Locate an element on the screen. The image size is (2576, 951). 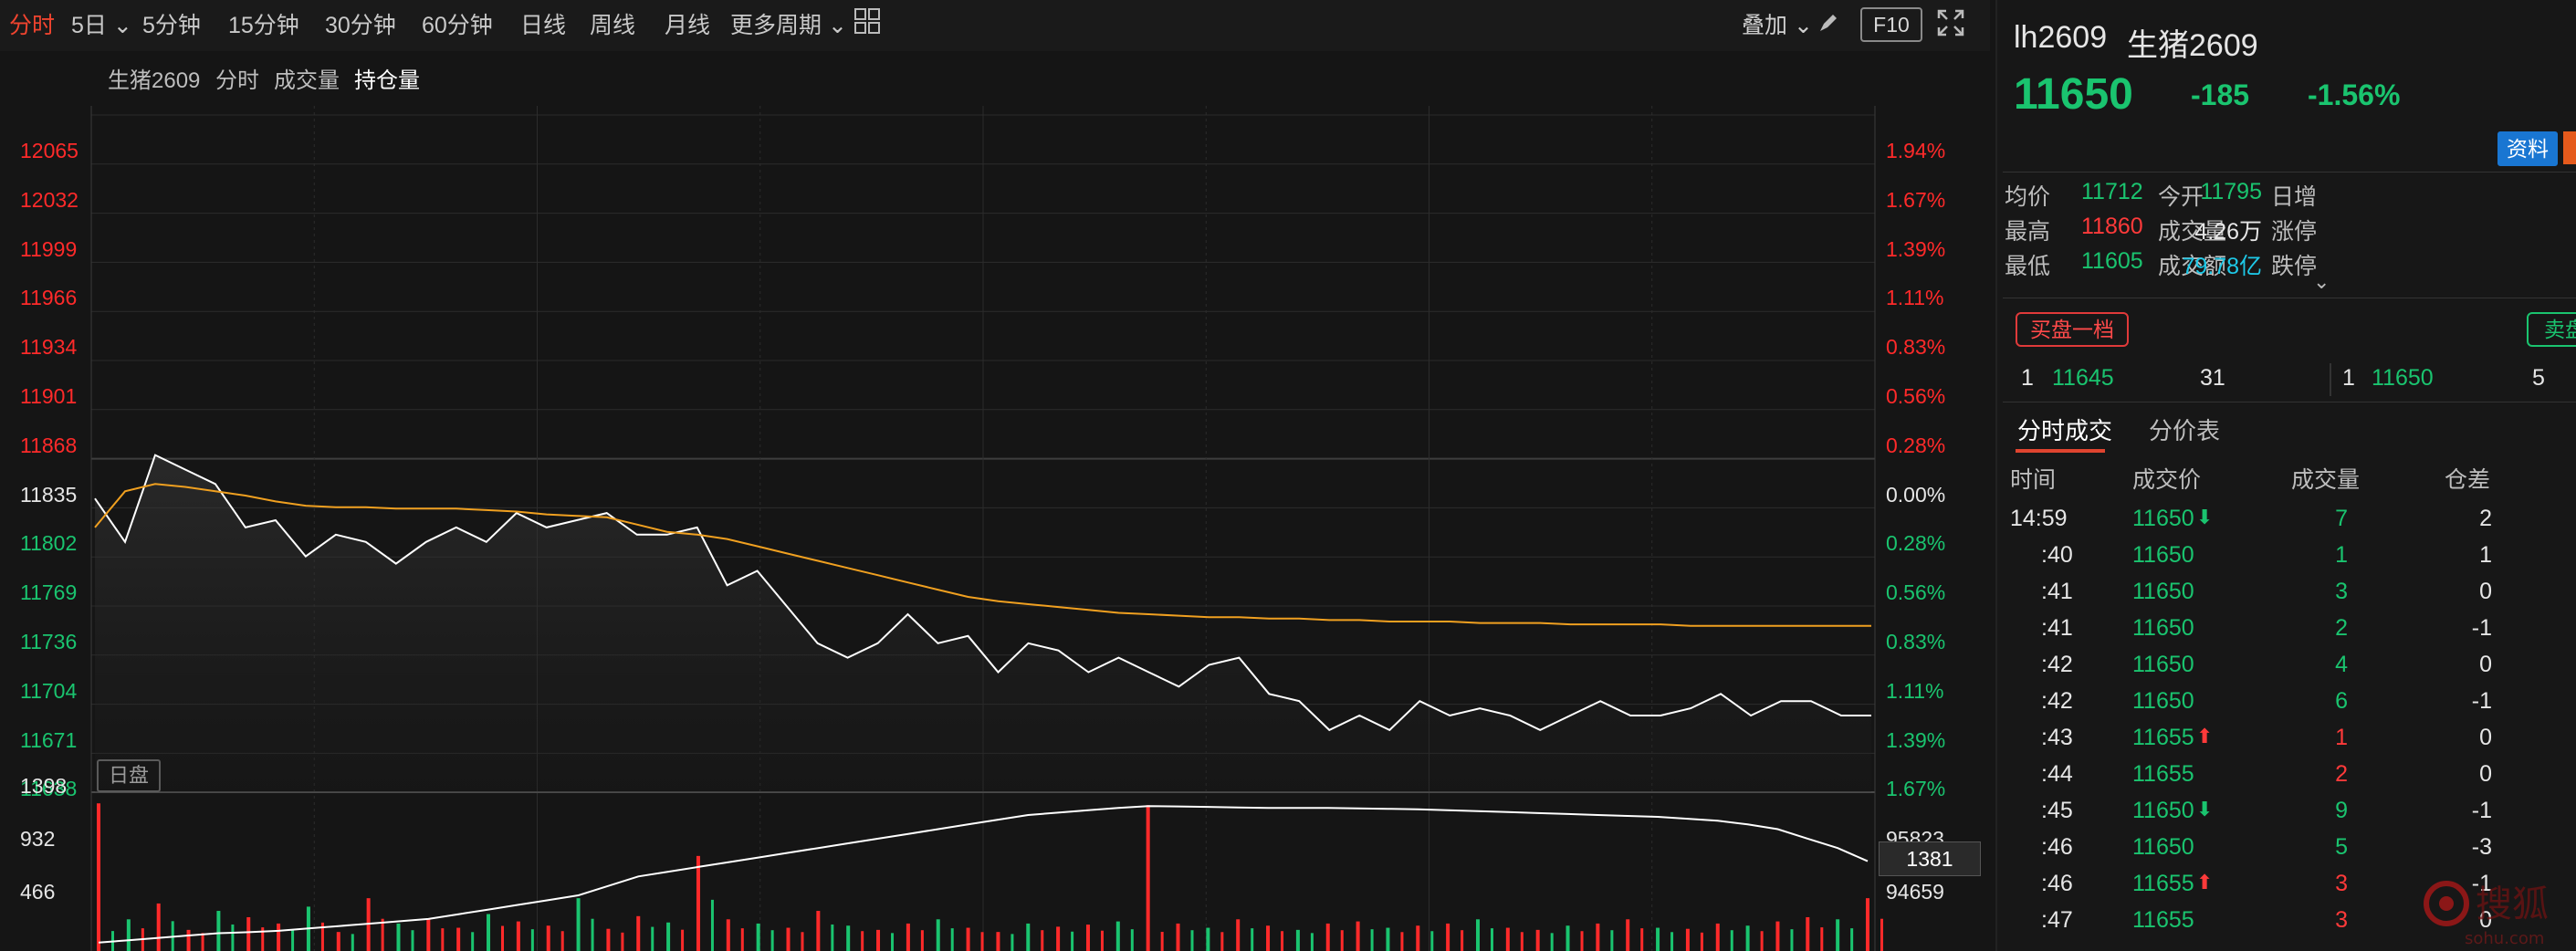
trade-row: :44 11655 2 0 is located at coordinates (2287, 774).